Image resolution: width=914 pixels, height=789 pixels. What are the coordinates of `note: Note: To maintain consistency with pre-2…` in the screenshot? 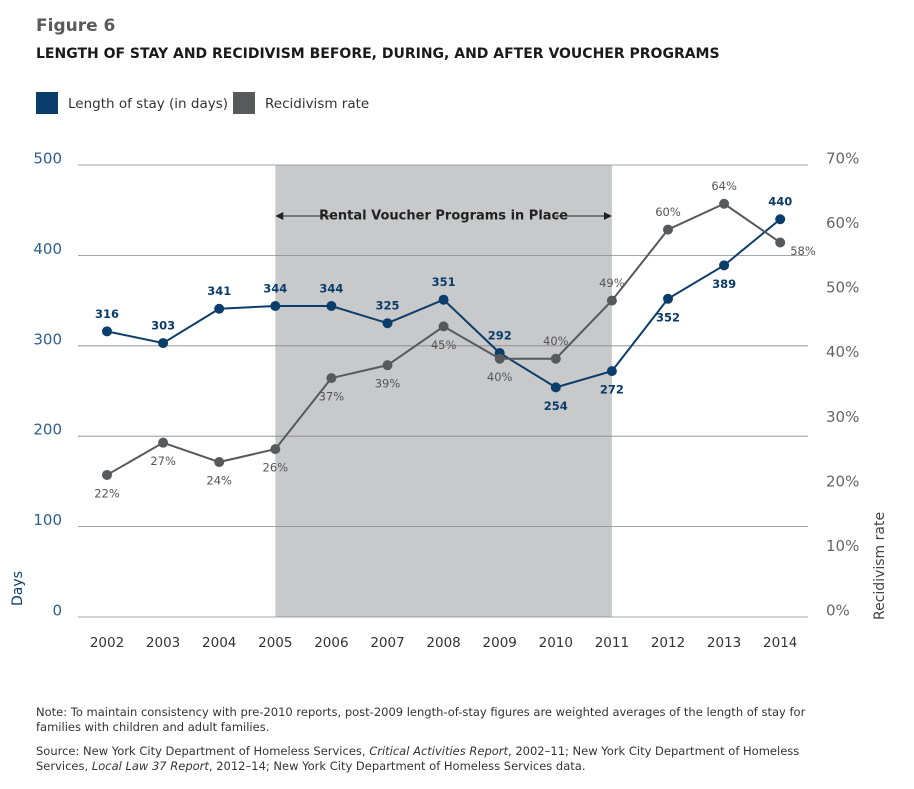 It's located at (421, 719).